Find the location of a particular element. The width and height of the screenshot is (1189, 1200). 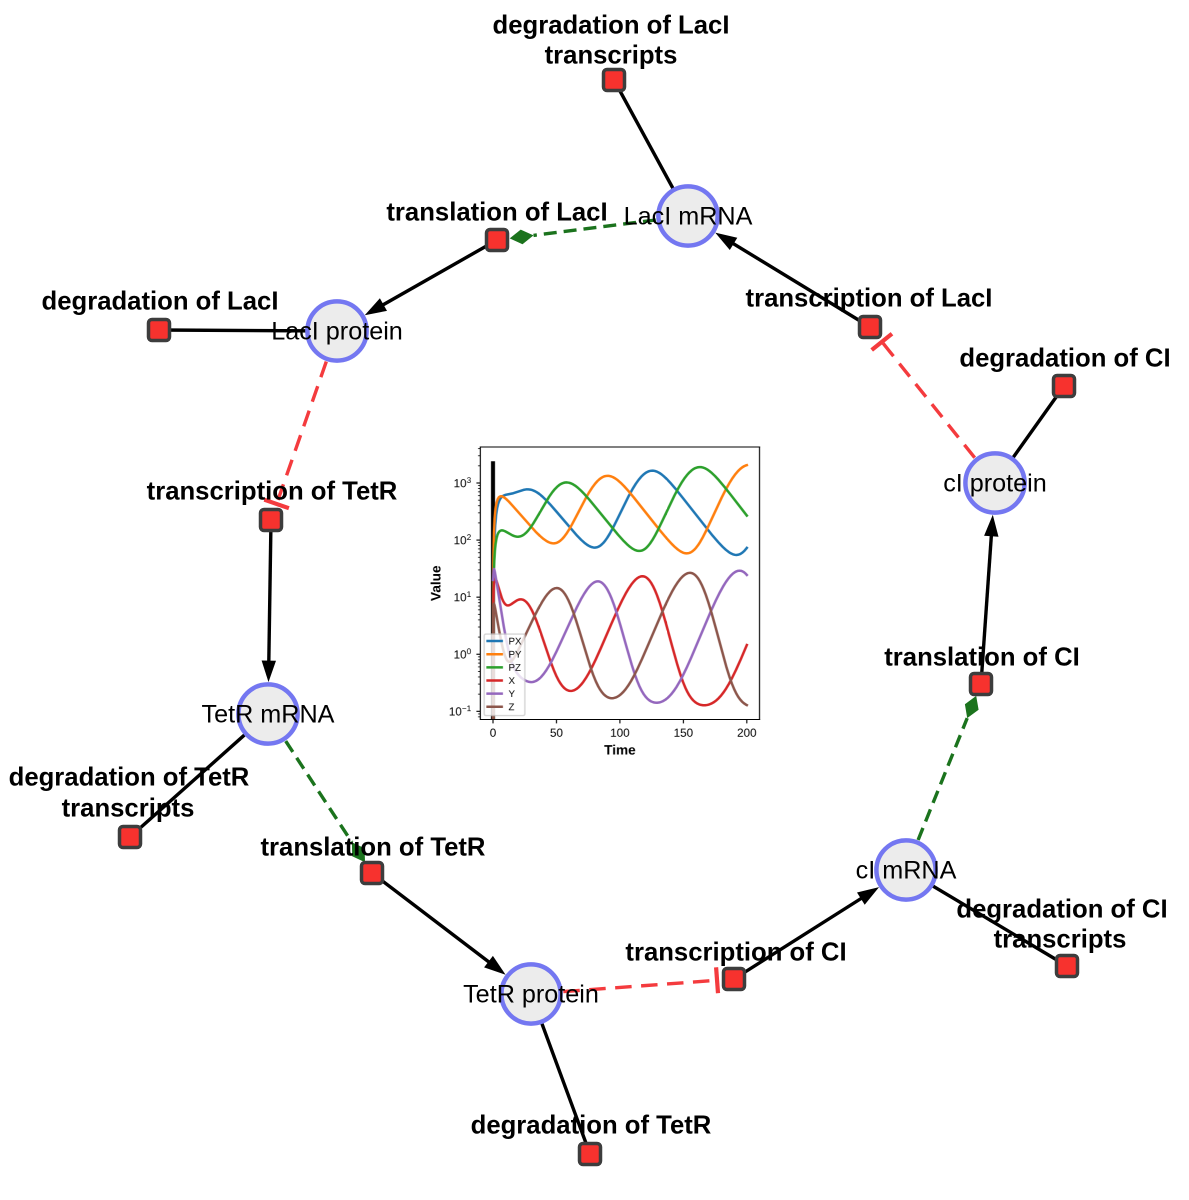

svg-text: transcription of LacI is located at coordinates (869, 299).